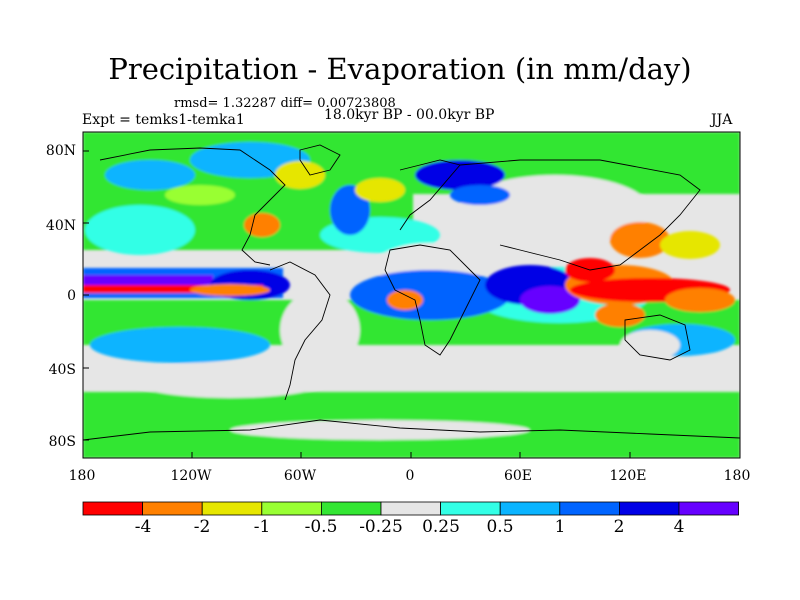 This screenshot has height=600, width=800. Describe the element at coordinates (300, 476) in the screenshot. I see `lon-label-60w: 60W` at that location.